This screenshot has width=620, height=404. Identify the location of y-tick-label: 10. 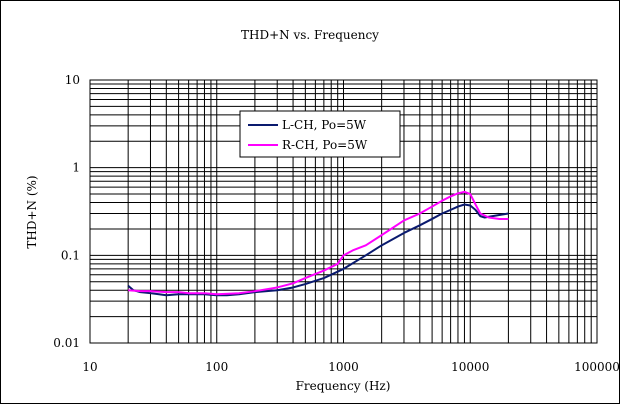
(72, 80).